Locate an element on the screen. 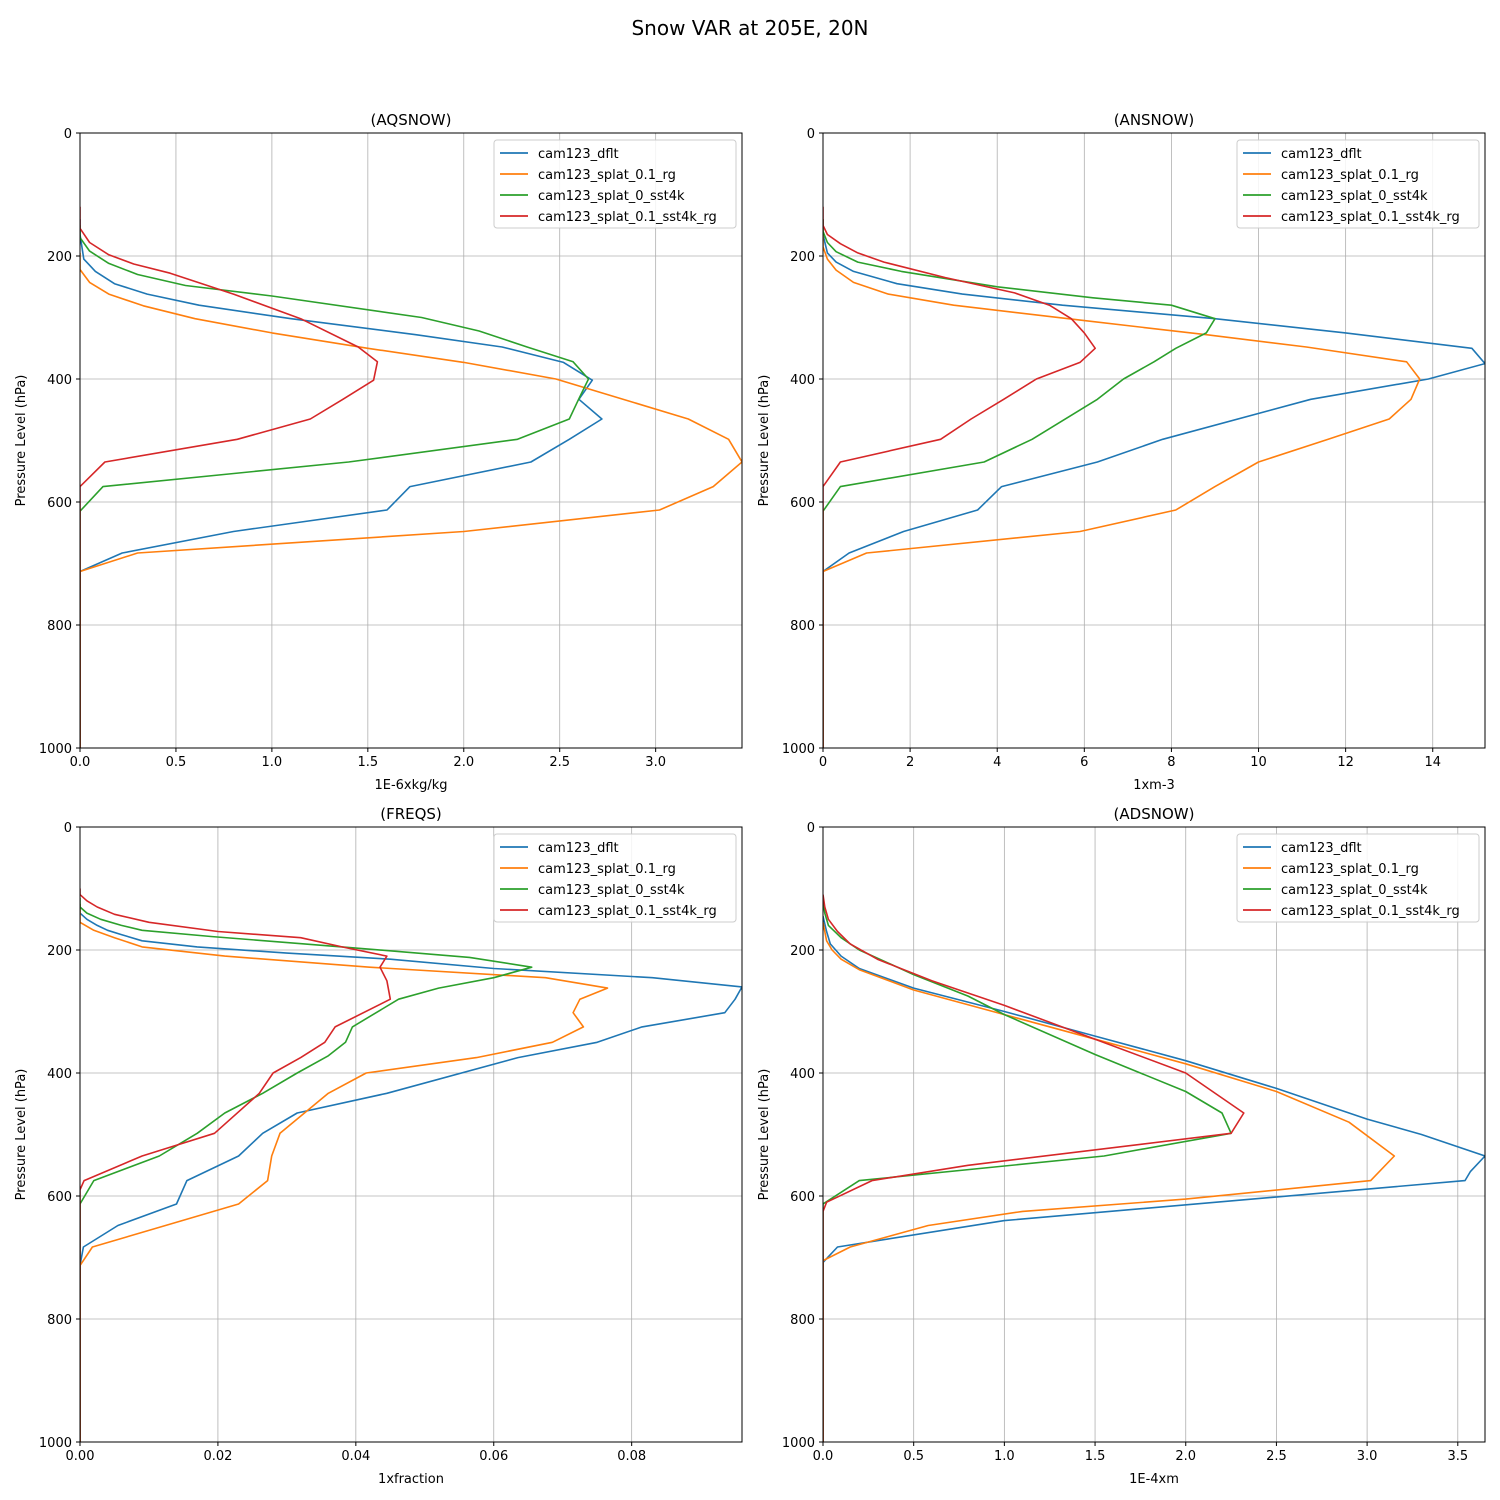 The height and width of the screenshot is (1500, 1500). x-axis-label: 1xm-3 is located at coordinates (1154, 785).